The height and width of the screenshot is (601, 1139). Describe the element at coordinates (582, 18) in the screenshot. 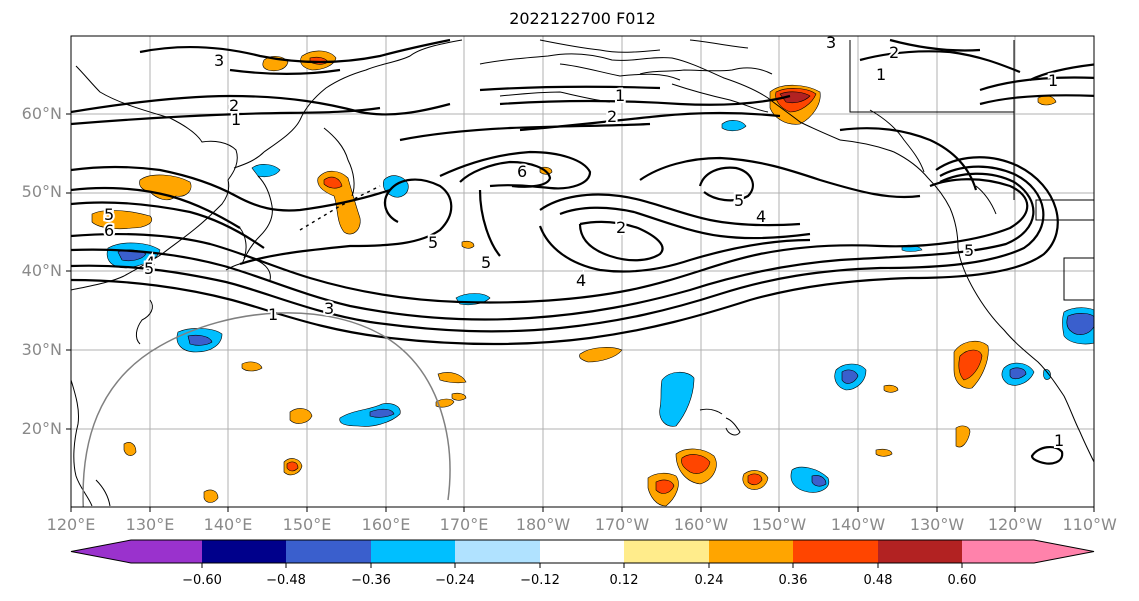

I see `map-title: 2022122700 F012` at that location.